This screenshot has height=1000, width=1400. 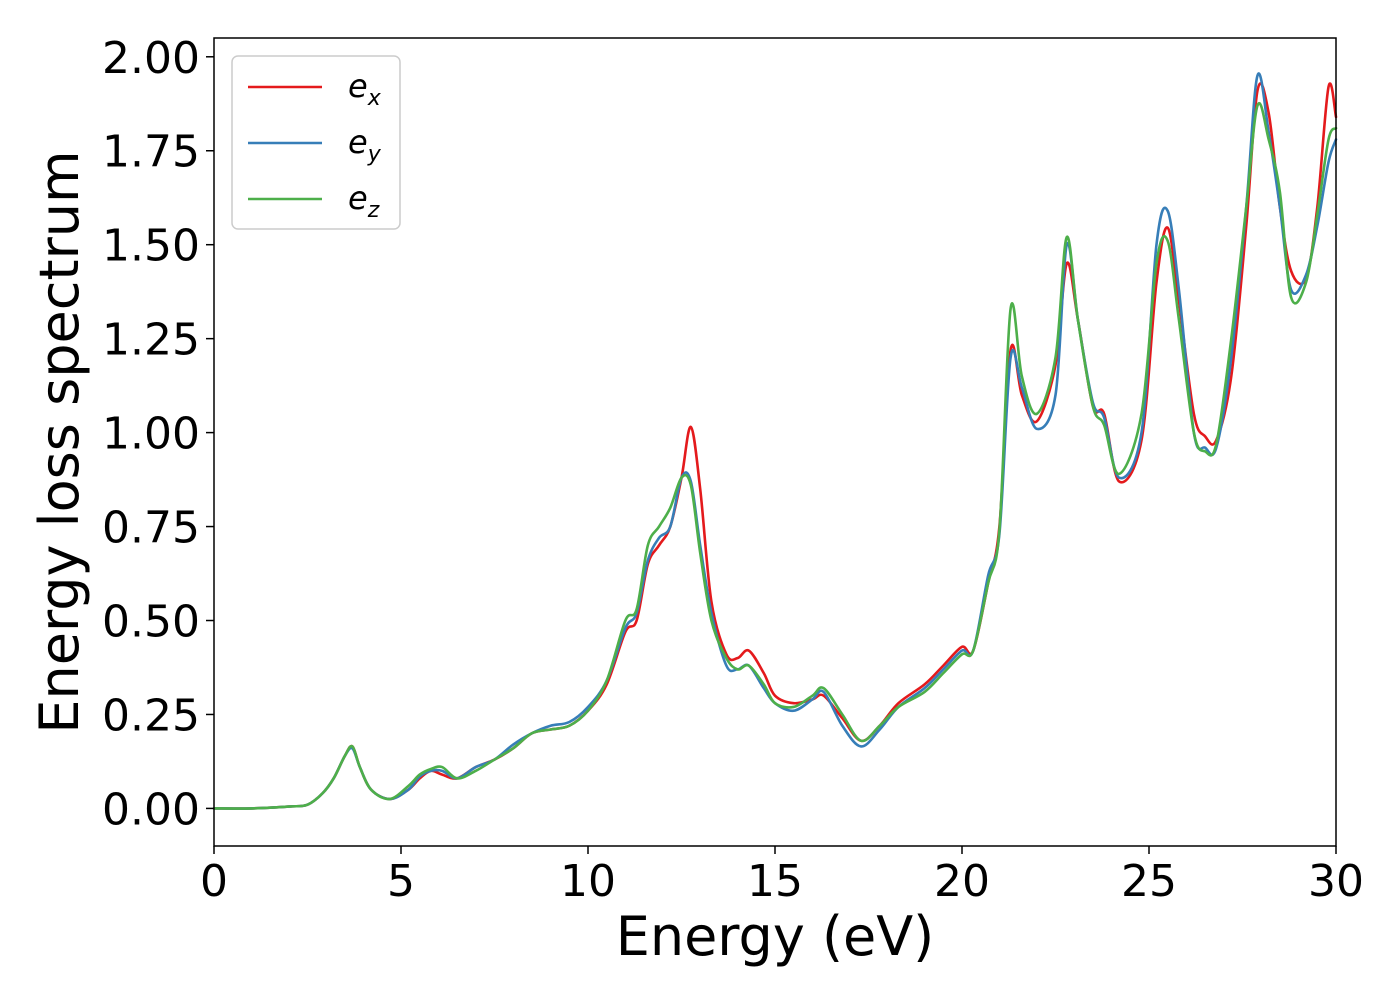 What do you see at coordinates (316, 142) in the screenshot?
I see `legend: ex ey ez` at bounding box center [316, 142].